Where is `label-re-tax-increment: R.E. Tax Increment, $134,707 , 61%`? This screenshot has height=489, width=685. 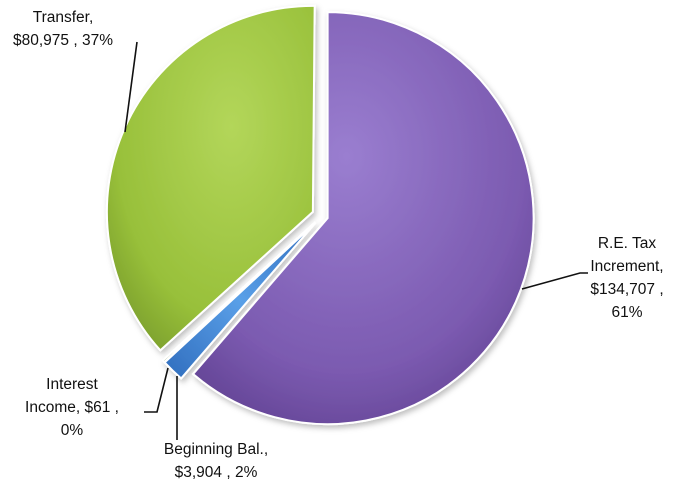 label-re-tax-increment: R.E. Tax Increment, $134,707 , 61% is located at coordinates (626, 278).